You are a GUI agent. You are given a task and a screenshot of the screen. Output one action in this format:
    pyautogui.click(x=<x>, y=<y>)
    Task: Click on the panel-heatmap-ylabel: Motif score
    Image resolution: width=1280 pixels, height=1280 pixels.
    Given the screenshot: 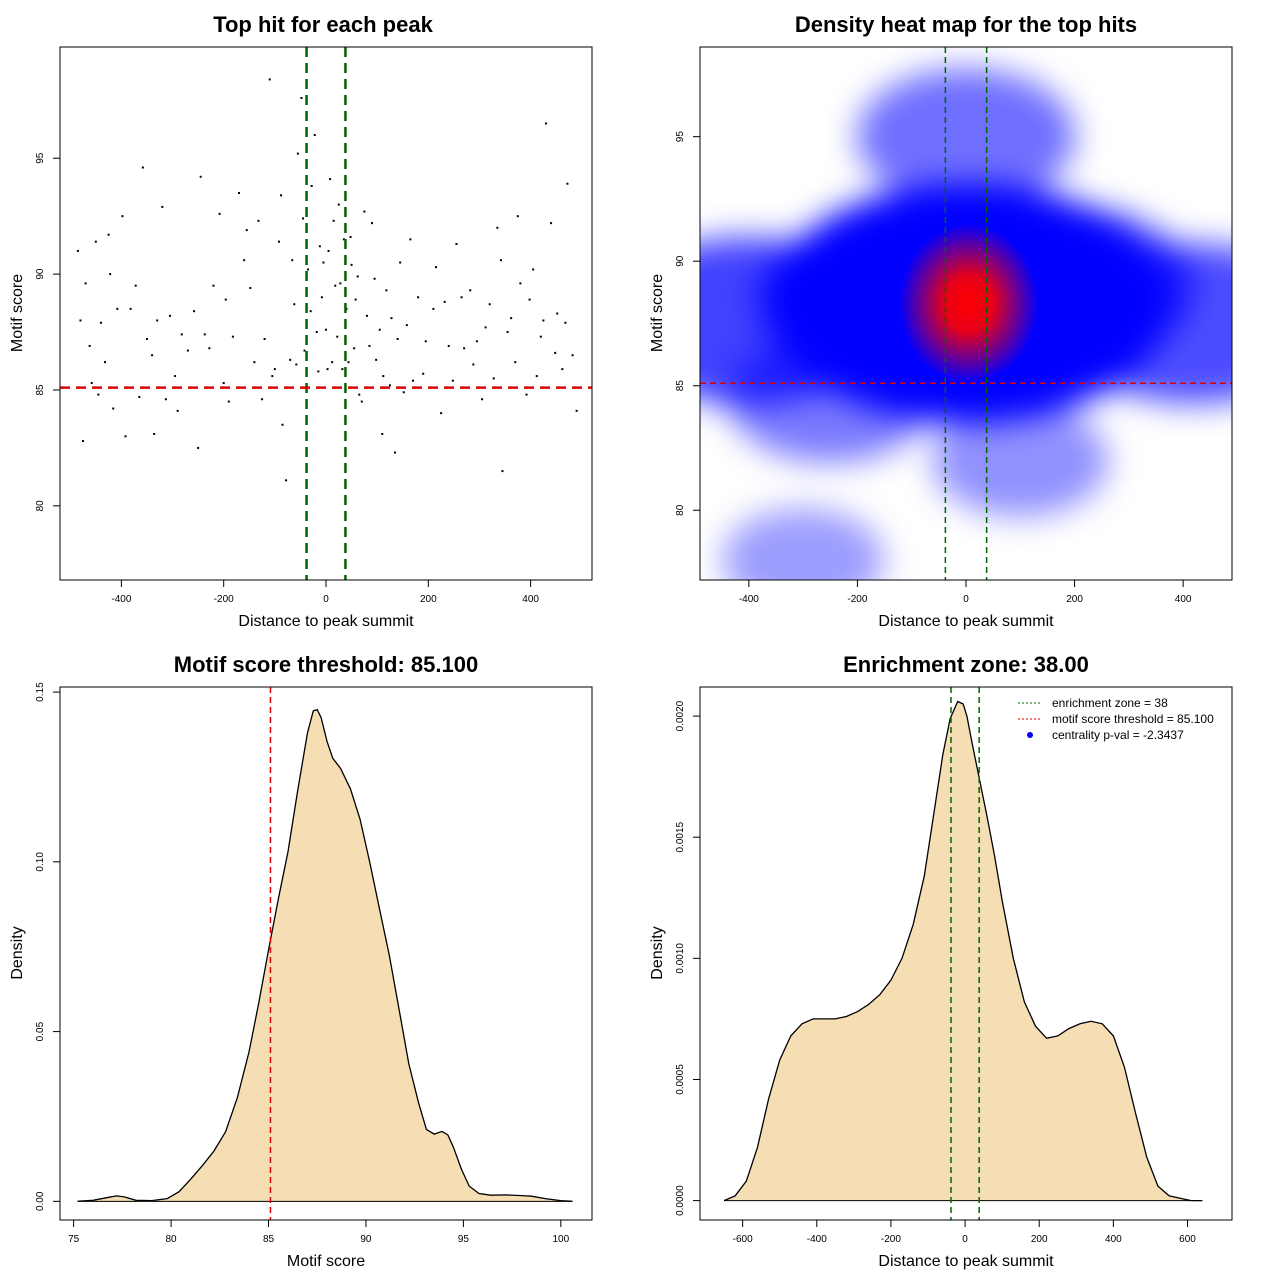 What is the action you would take?
    pyautogui.click(x=657, y=313)
    